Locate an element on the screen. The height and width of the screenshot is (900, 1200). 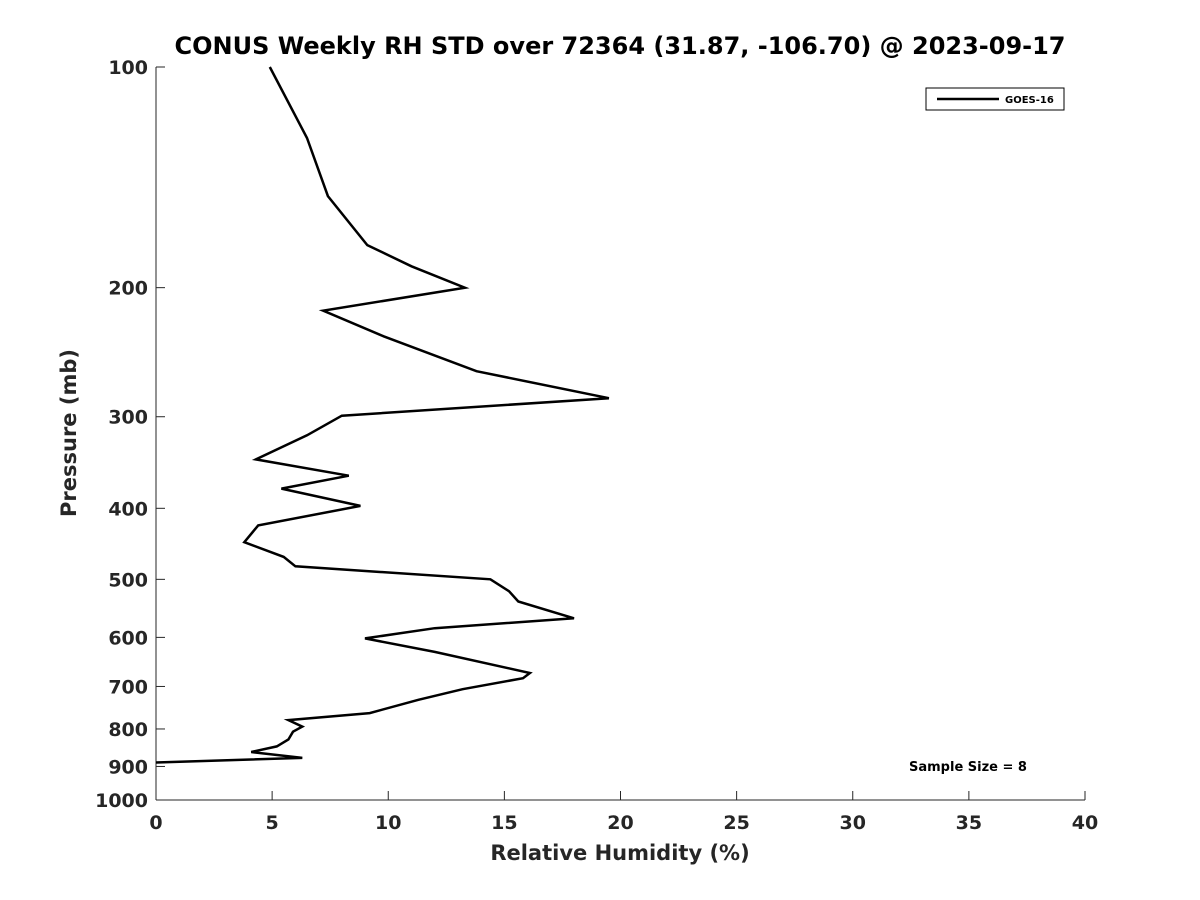
y-tick-label: 700 is located at coordinates (128, 687).